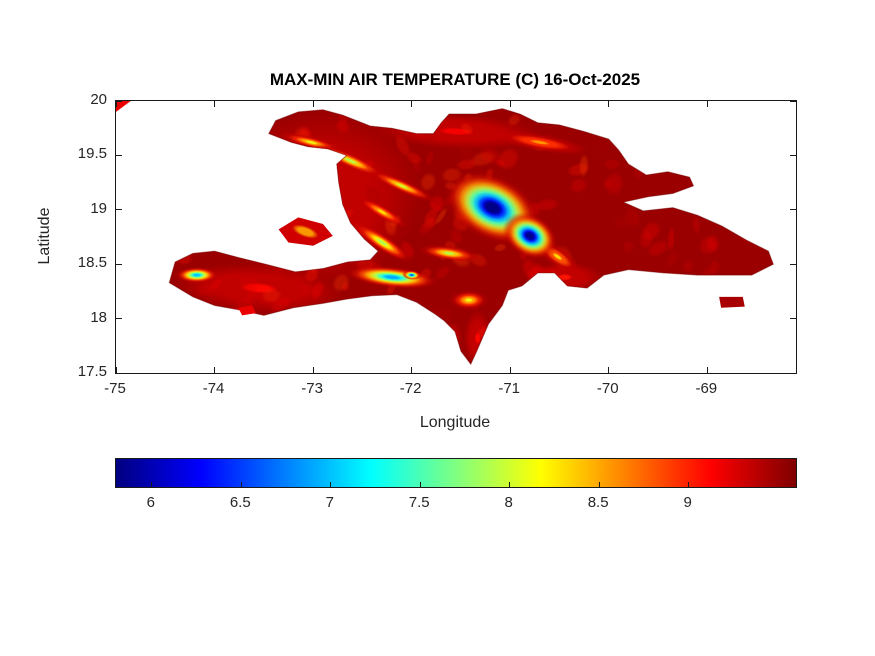 This screenshot has width=875, height=656. What do you see at coordinates (419, 502) in the screenshot?
I see `colorbar-tick-label: 7.5` at bounding box center [419, 502].